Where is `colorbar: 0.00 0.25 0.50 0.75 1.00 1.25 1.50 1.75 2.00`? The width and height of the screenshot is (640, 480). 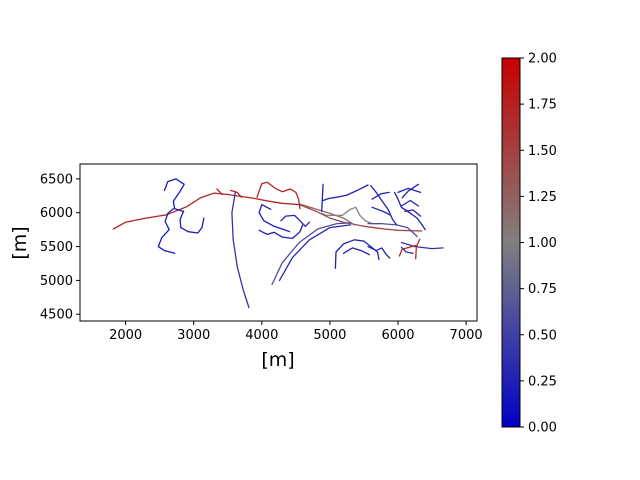
colorbar: 0.00 0.25 0.50 0.75 1.00 1.25 1.50 1.75 2.00 is located at coordinates (529, 244).